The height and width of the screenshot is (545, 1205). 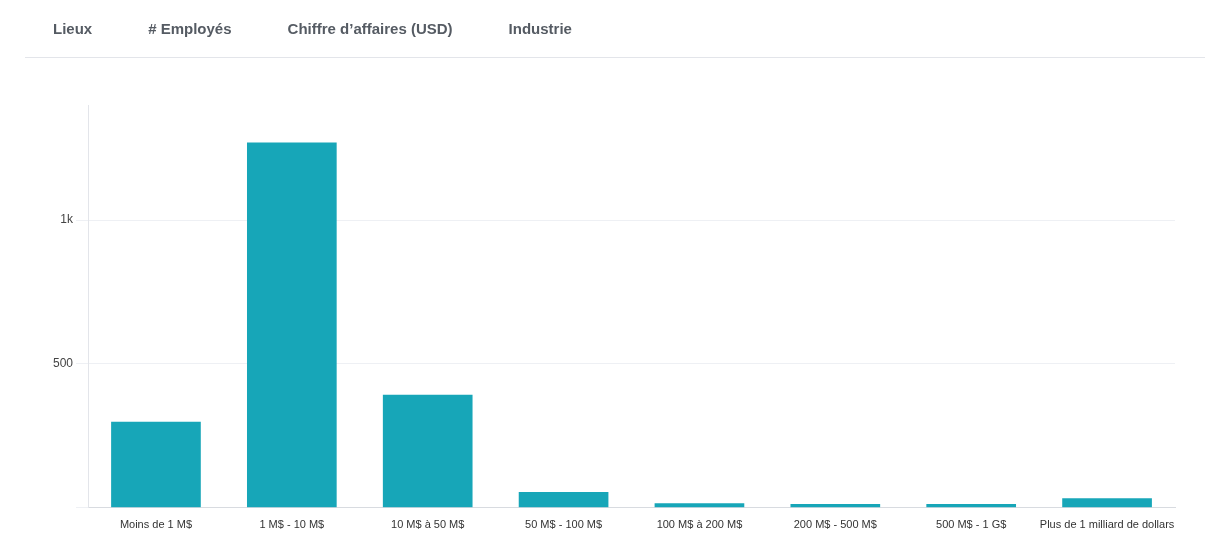 What do you see at coordinates (564, 524) in the screenshot?
I see `x-tick-label: 50 M$ - 100 M$` at bounding box center [564, 524].